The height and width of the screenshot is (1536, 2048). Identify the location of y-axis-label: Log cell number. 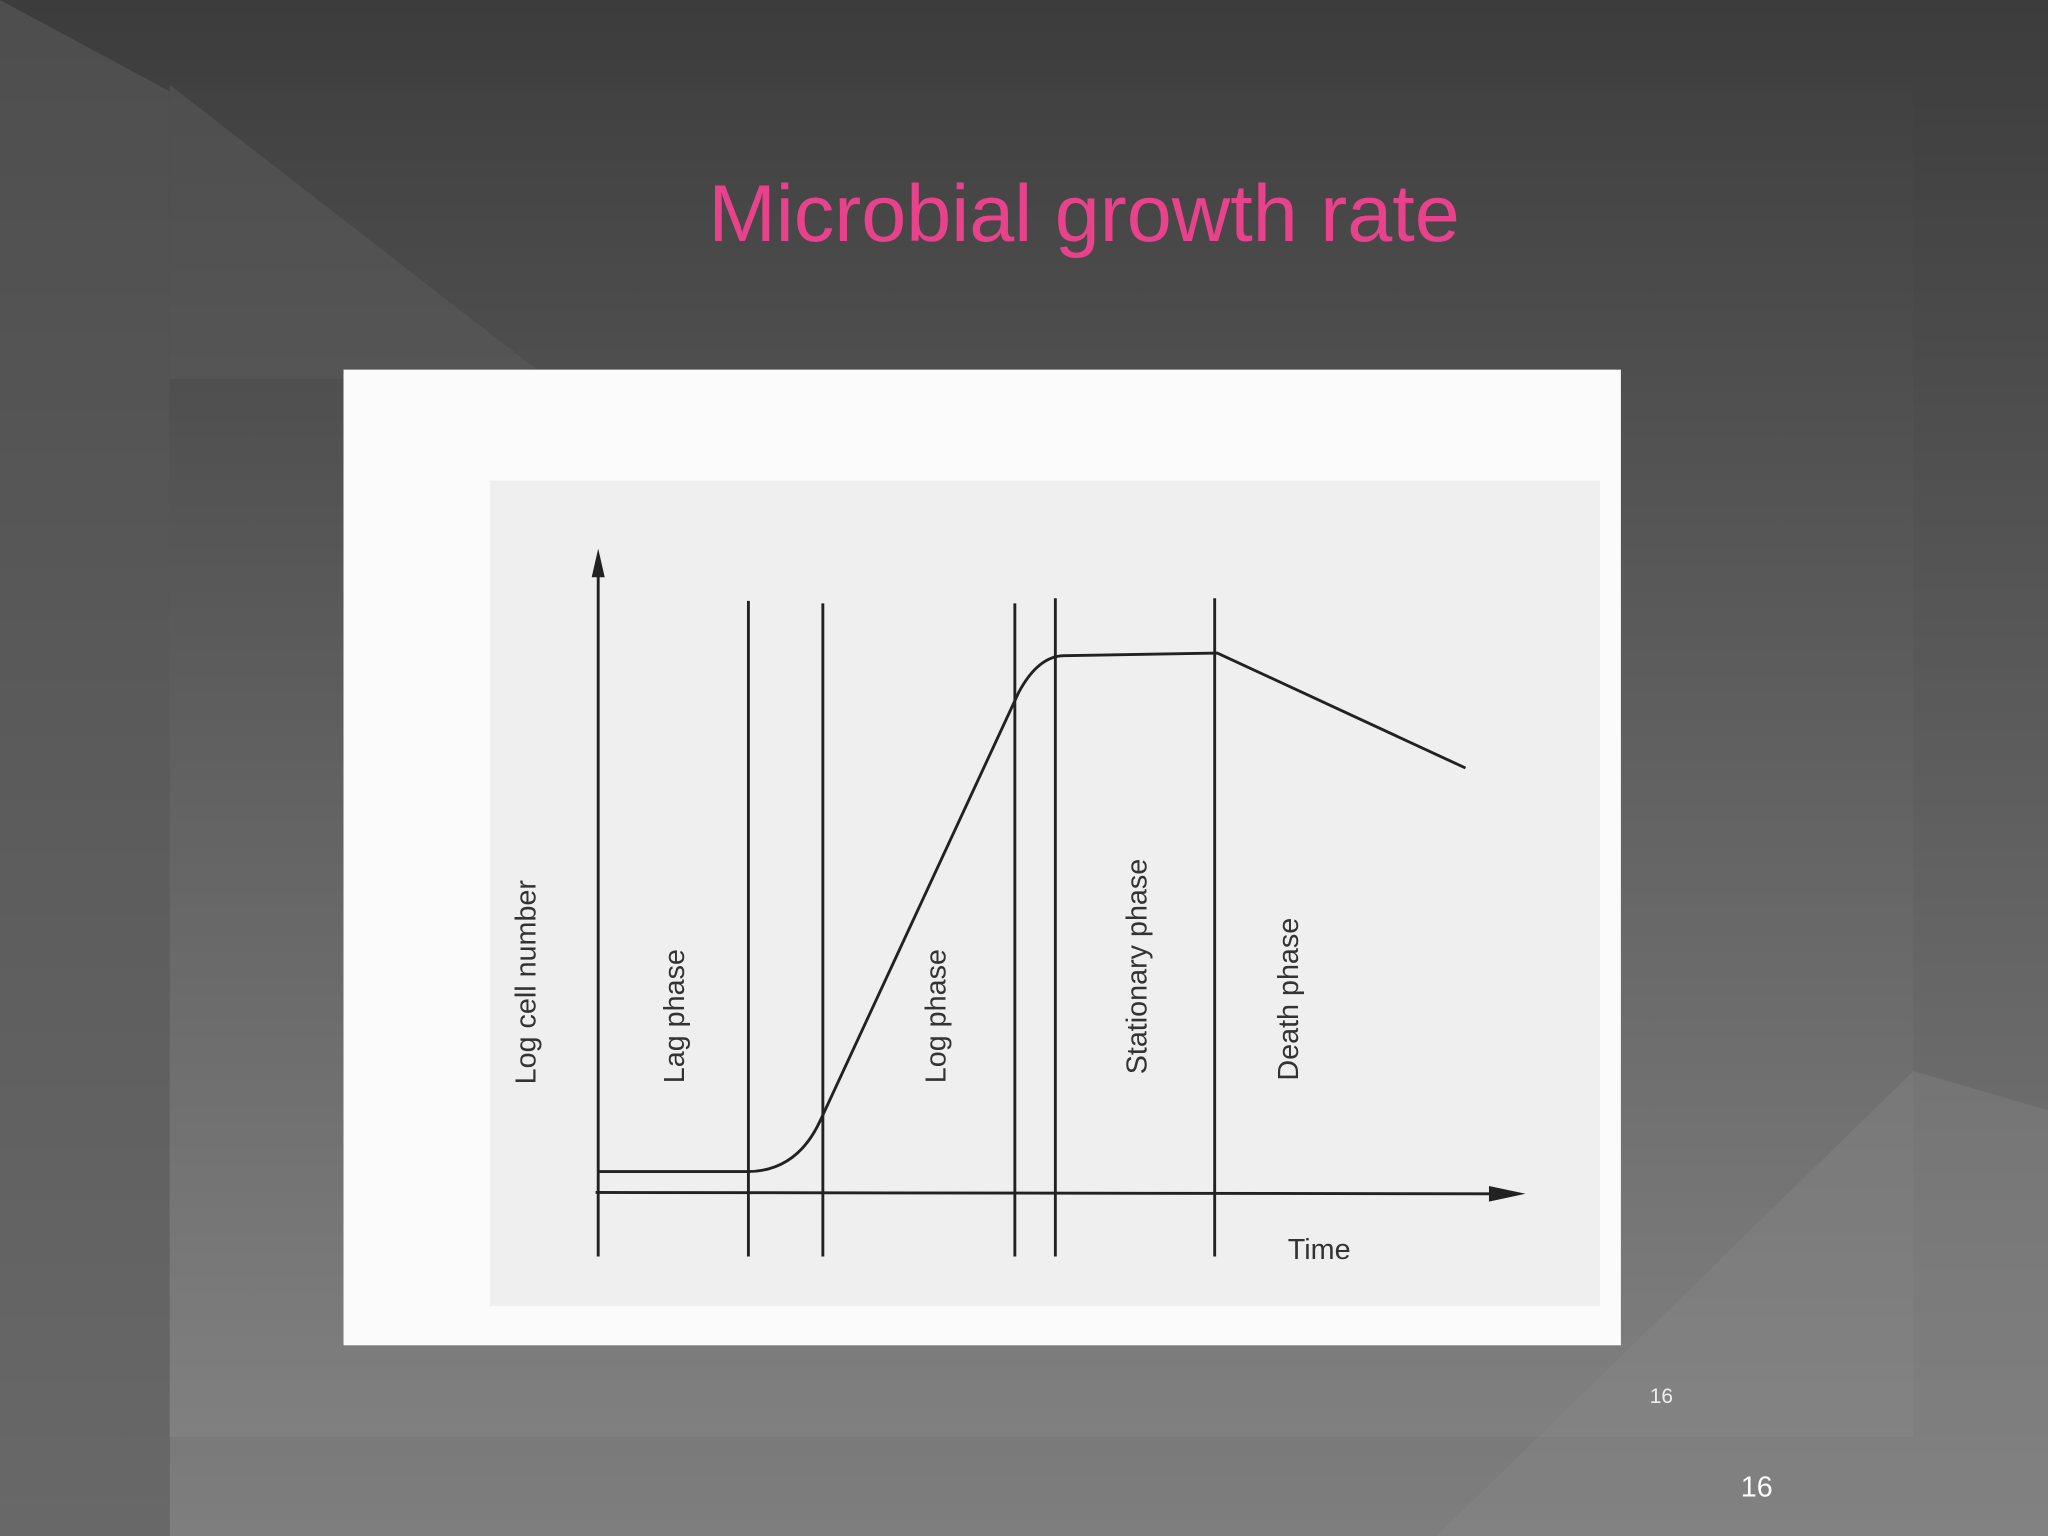
(526, 982).